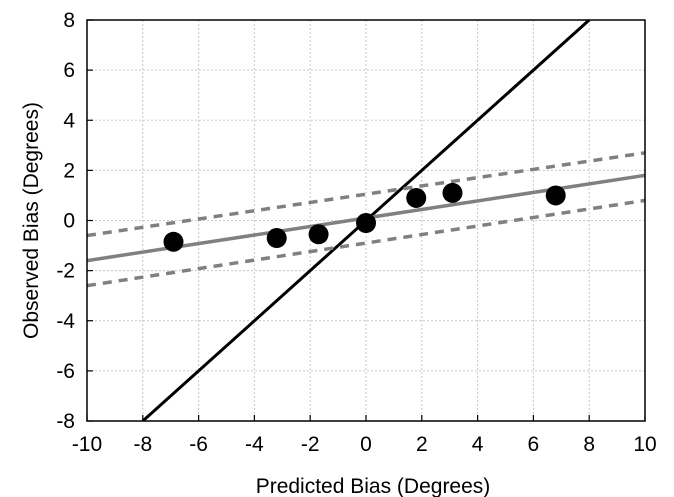 The image size is (674, 497). Describe the element at coordinates (478, 444) in the screenshot. I see `x-tick-label: 4` at that location.